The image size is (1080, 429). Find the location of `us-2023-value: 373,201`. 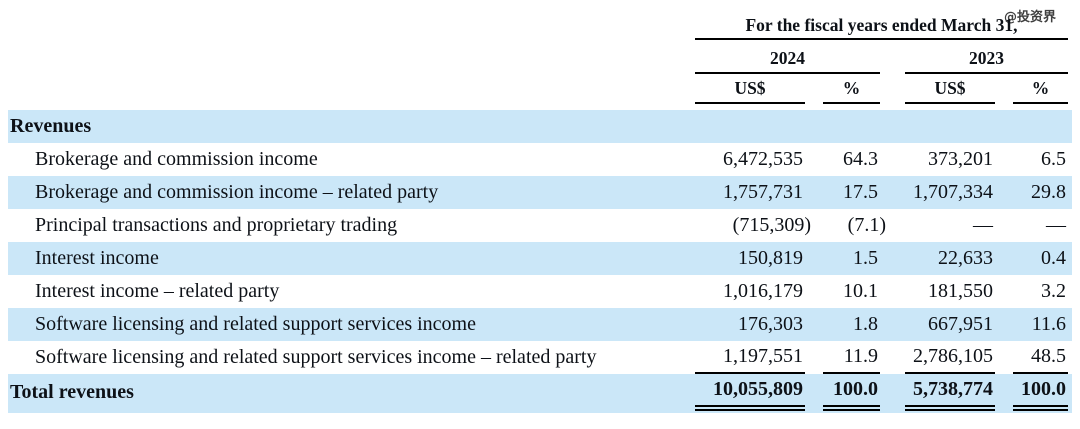

us-2023-value: 373,201 is located at coordinates (960, 159).